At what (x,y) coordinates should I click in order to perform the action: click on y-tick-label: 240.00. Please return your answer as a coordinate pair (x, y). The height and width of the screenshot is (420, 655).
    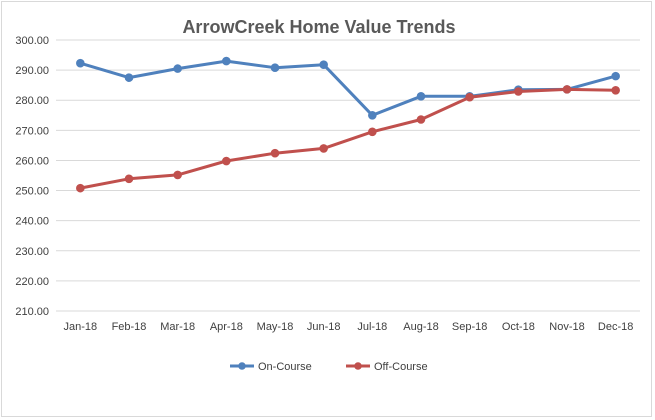
    Looking at the image, I should click on (32, 222).